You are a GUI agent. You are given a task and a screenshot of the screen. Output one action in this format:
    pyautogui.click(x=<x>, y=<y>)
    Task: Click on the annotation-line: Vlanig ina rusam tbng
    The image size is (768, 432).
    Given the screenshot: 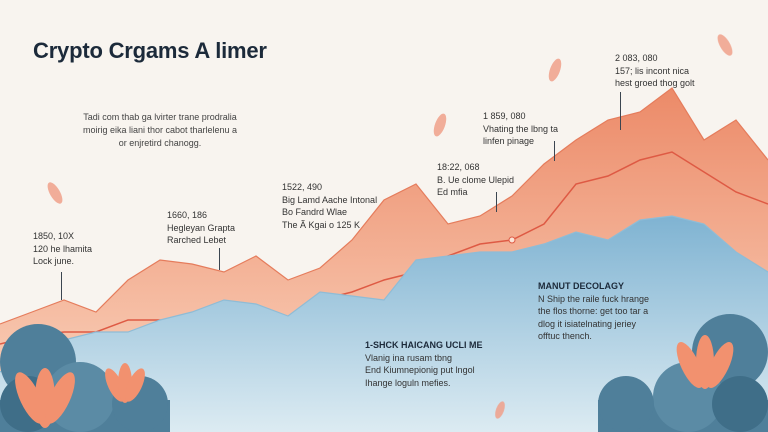 What is the action you would take?
    pyautogui.click(x=409, y=357)
    